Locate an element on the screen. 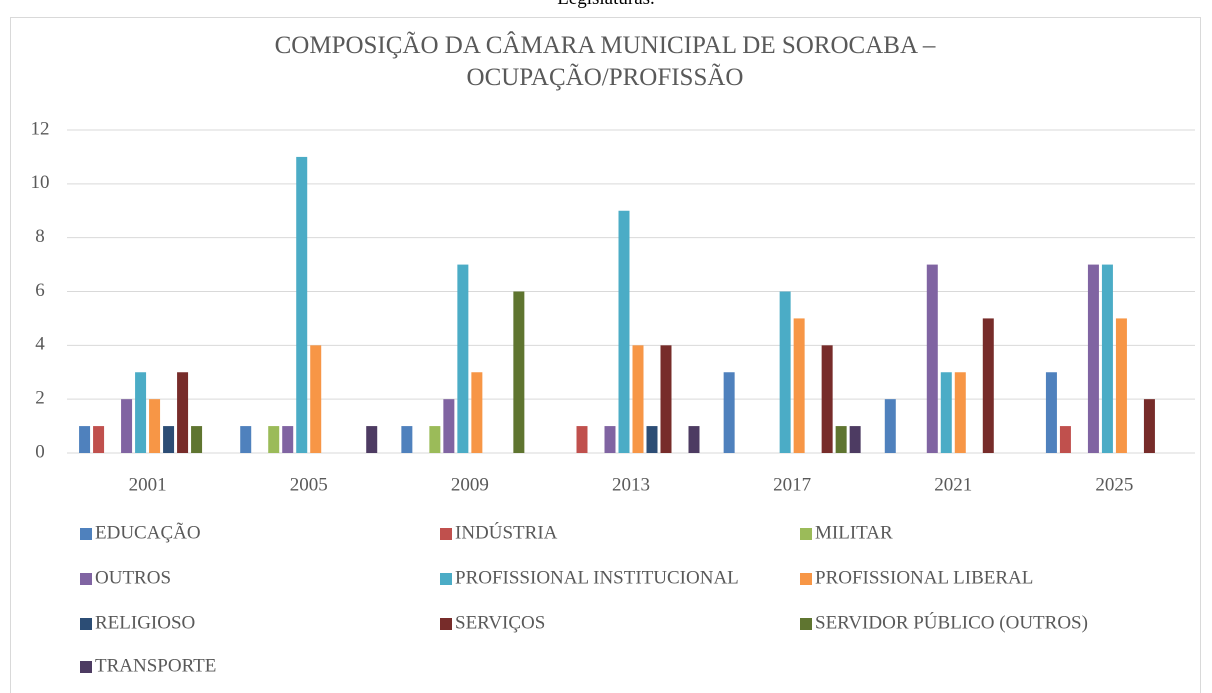  x-tick-label: 2013 is located at coordinates (631, 484).